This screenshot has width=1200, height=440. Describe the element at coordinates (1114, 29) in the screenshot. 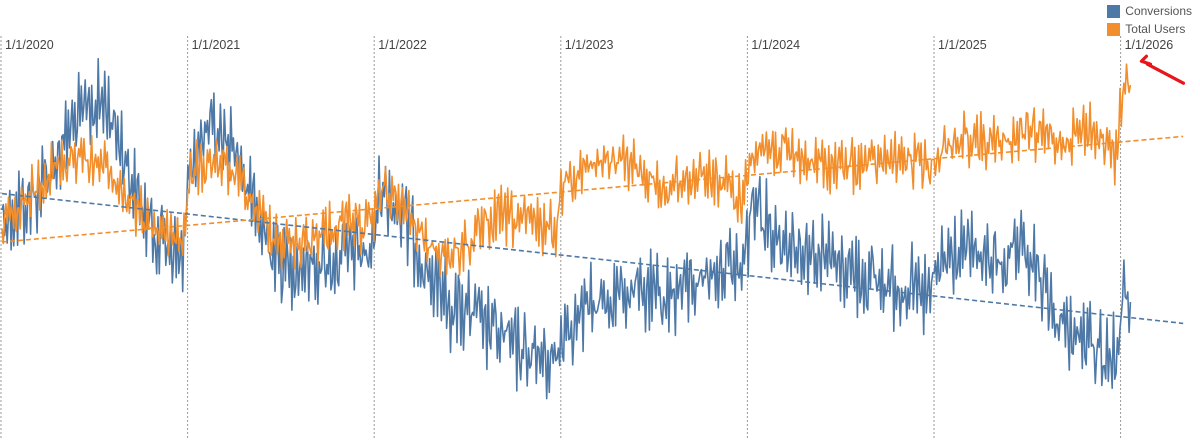

I see `legend-swatch-total-users` at that location.